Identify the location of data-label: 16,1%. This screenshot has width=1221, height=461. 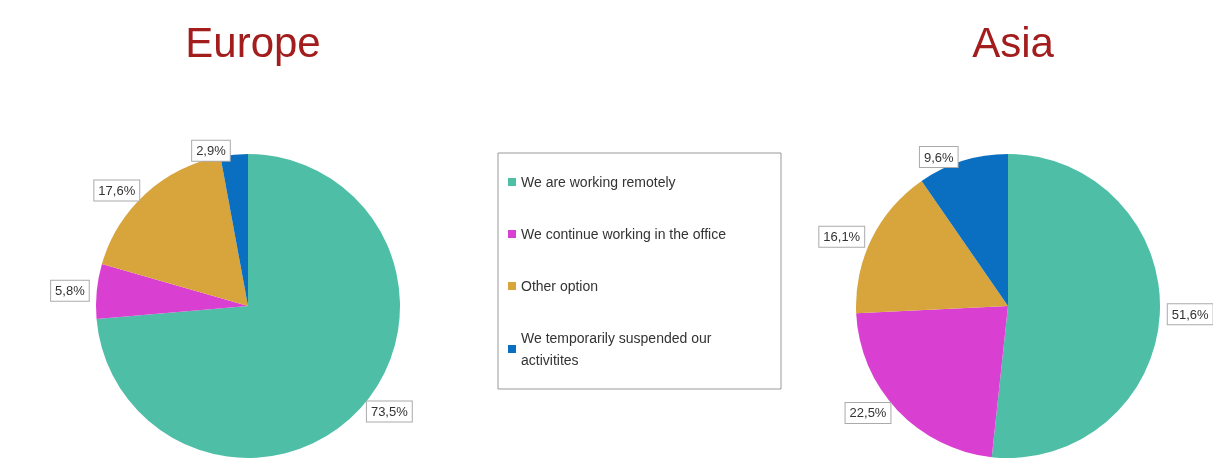
(842, 237).